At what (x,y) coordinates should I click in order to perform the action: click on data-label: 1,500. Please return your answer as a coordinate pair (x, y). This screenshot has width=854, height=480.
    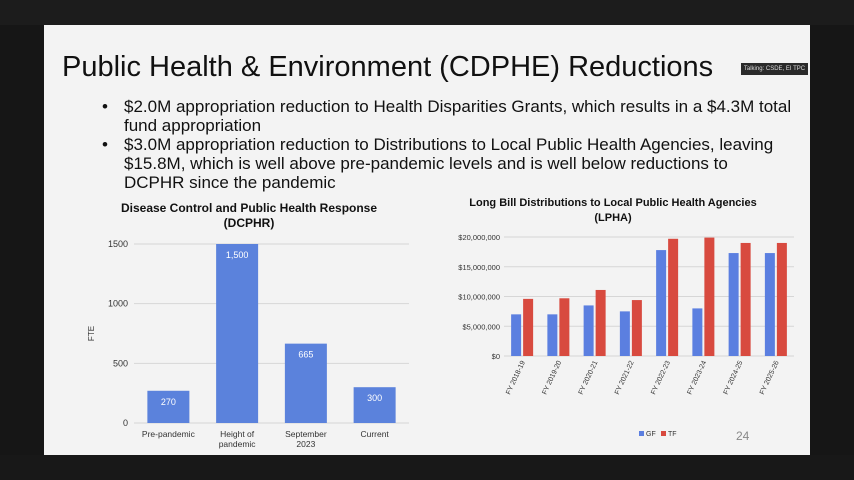
    Looking at the image, I should click on (237, 255).